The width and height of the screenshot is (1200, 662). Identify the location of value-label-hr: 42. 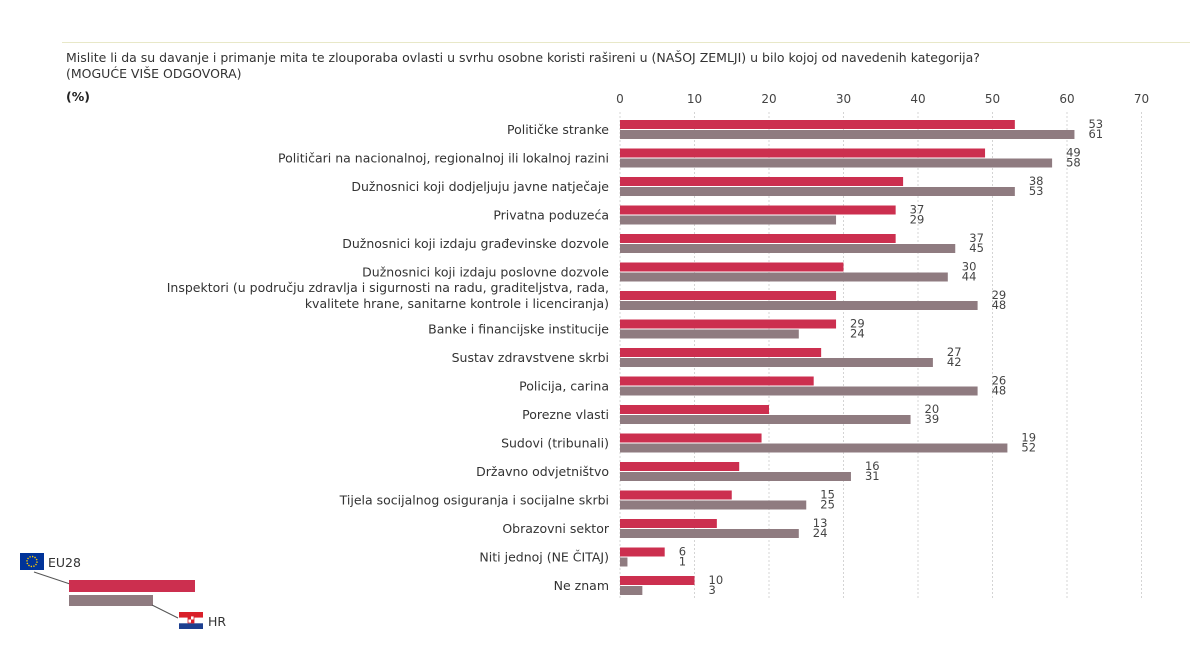
(954, 362).